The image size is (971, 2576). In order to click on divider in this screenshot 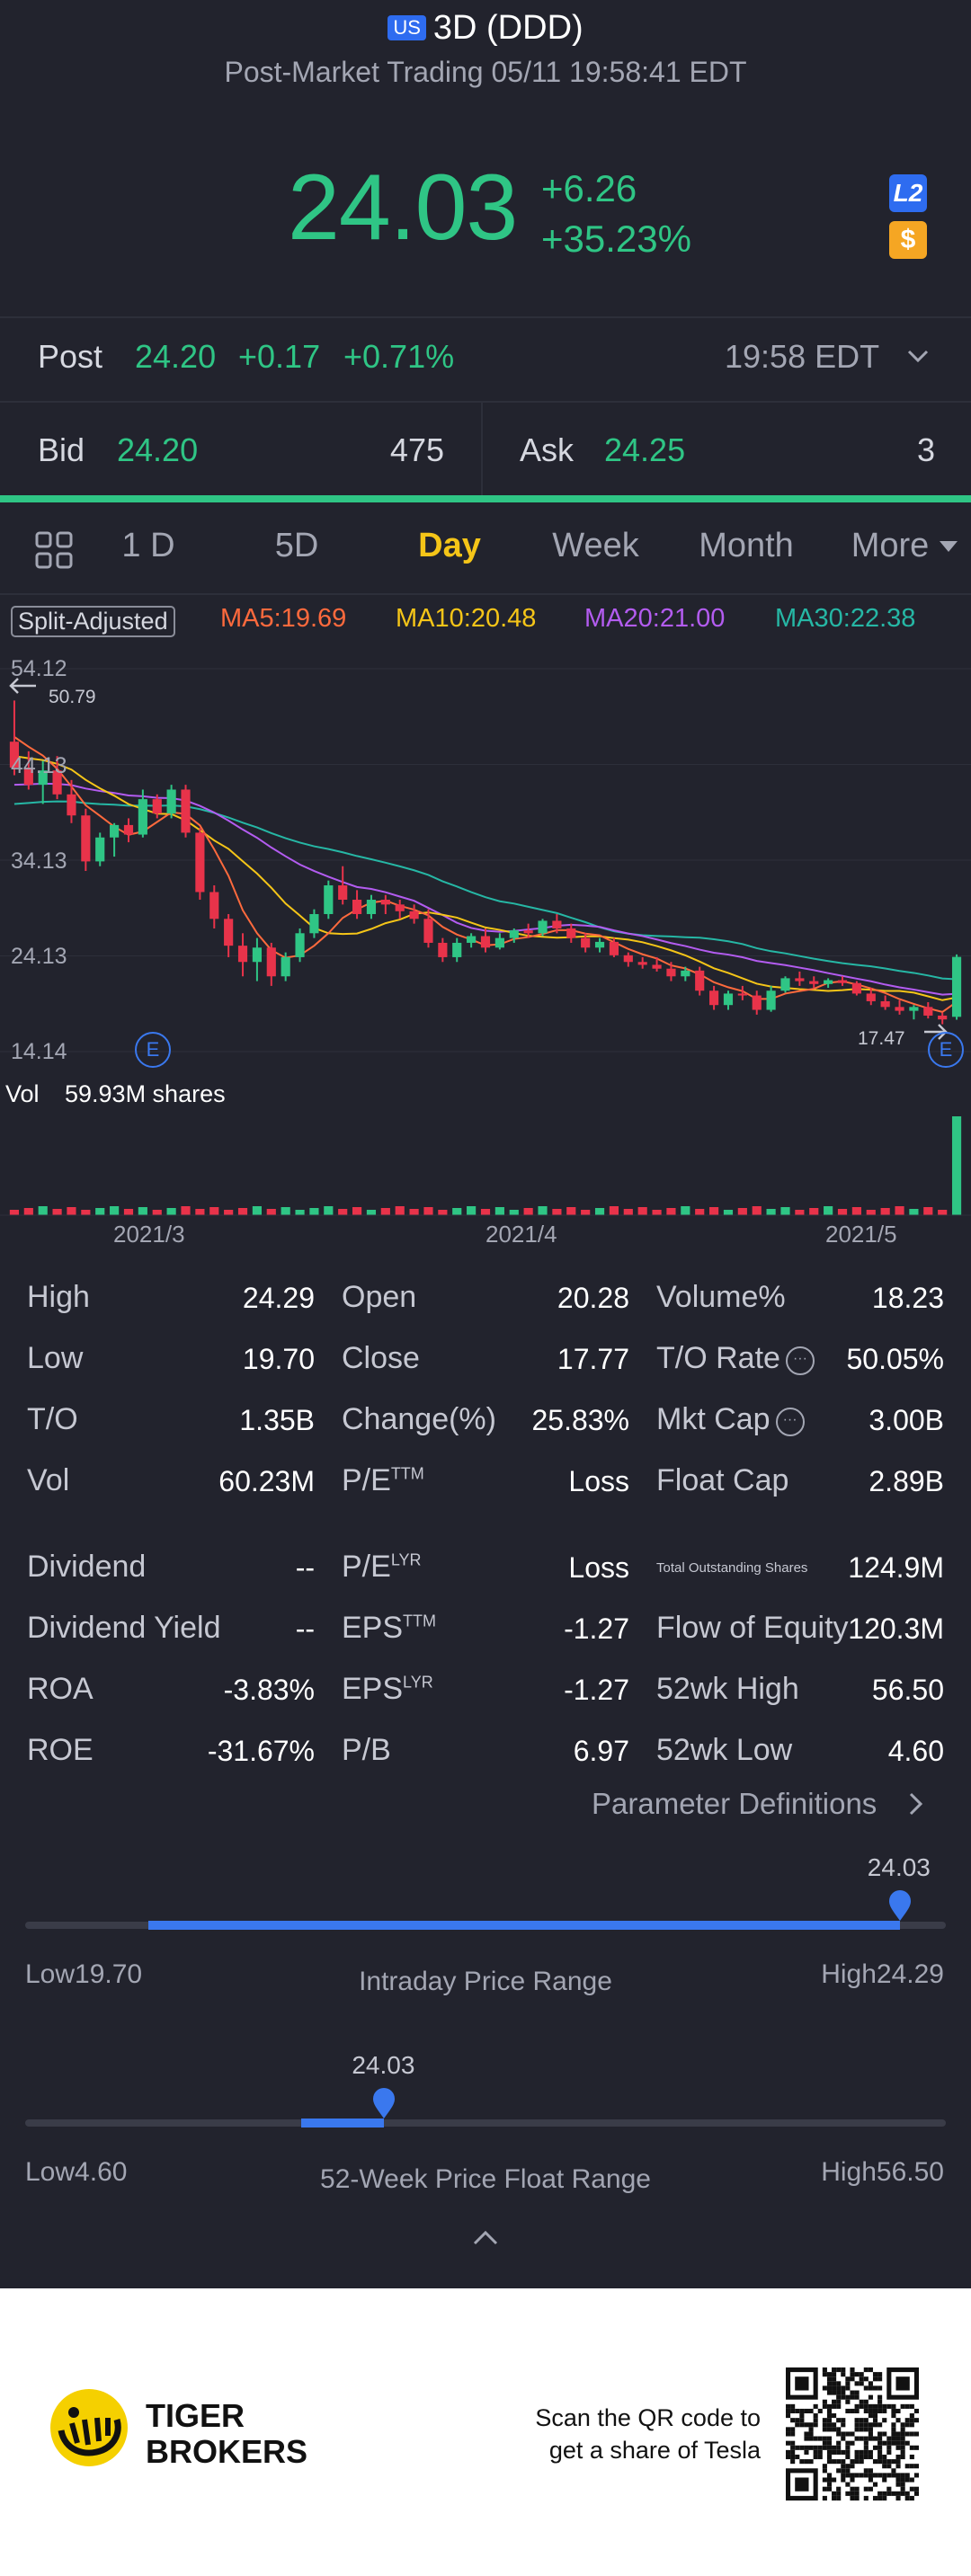, I will do `click(485, 317)`.